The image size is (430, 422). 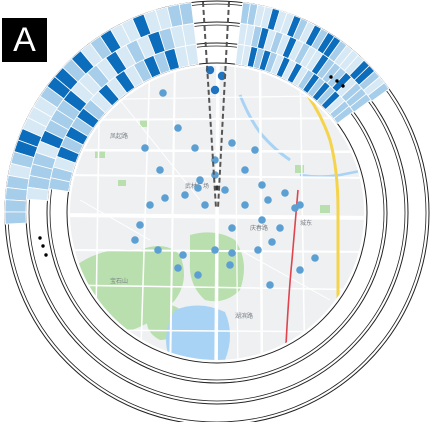 I want to click on ellipsis-left, so click(x=43, y=246).